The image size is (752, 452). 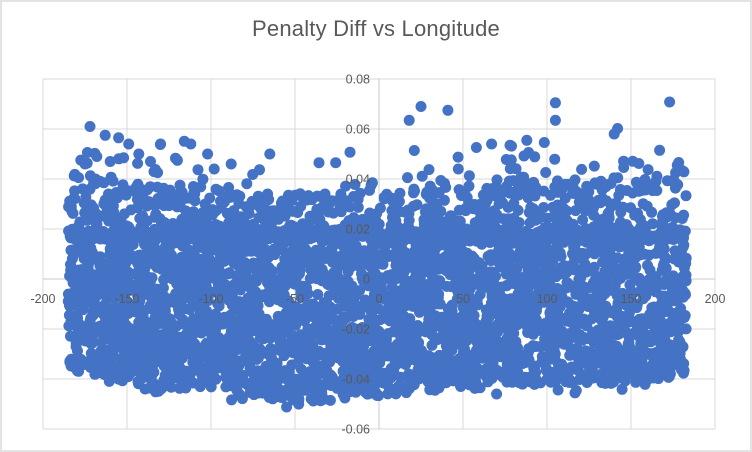 What do you see at coordinates (295, 299) in the screenshot?
I see `x-tick-label: -50` at bounding box center [295, 299].